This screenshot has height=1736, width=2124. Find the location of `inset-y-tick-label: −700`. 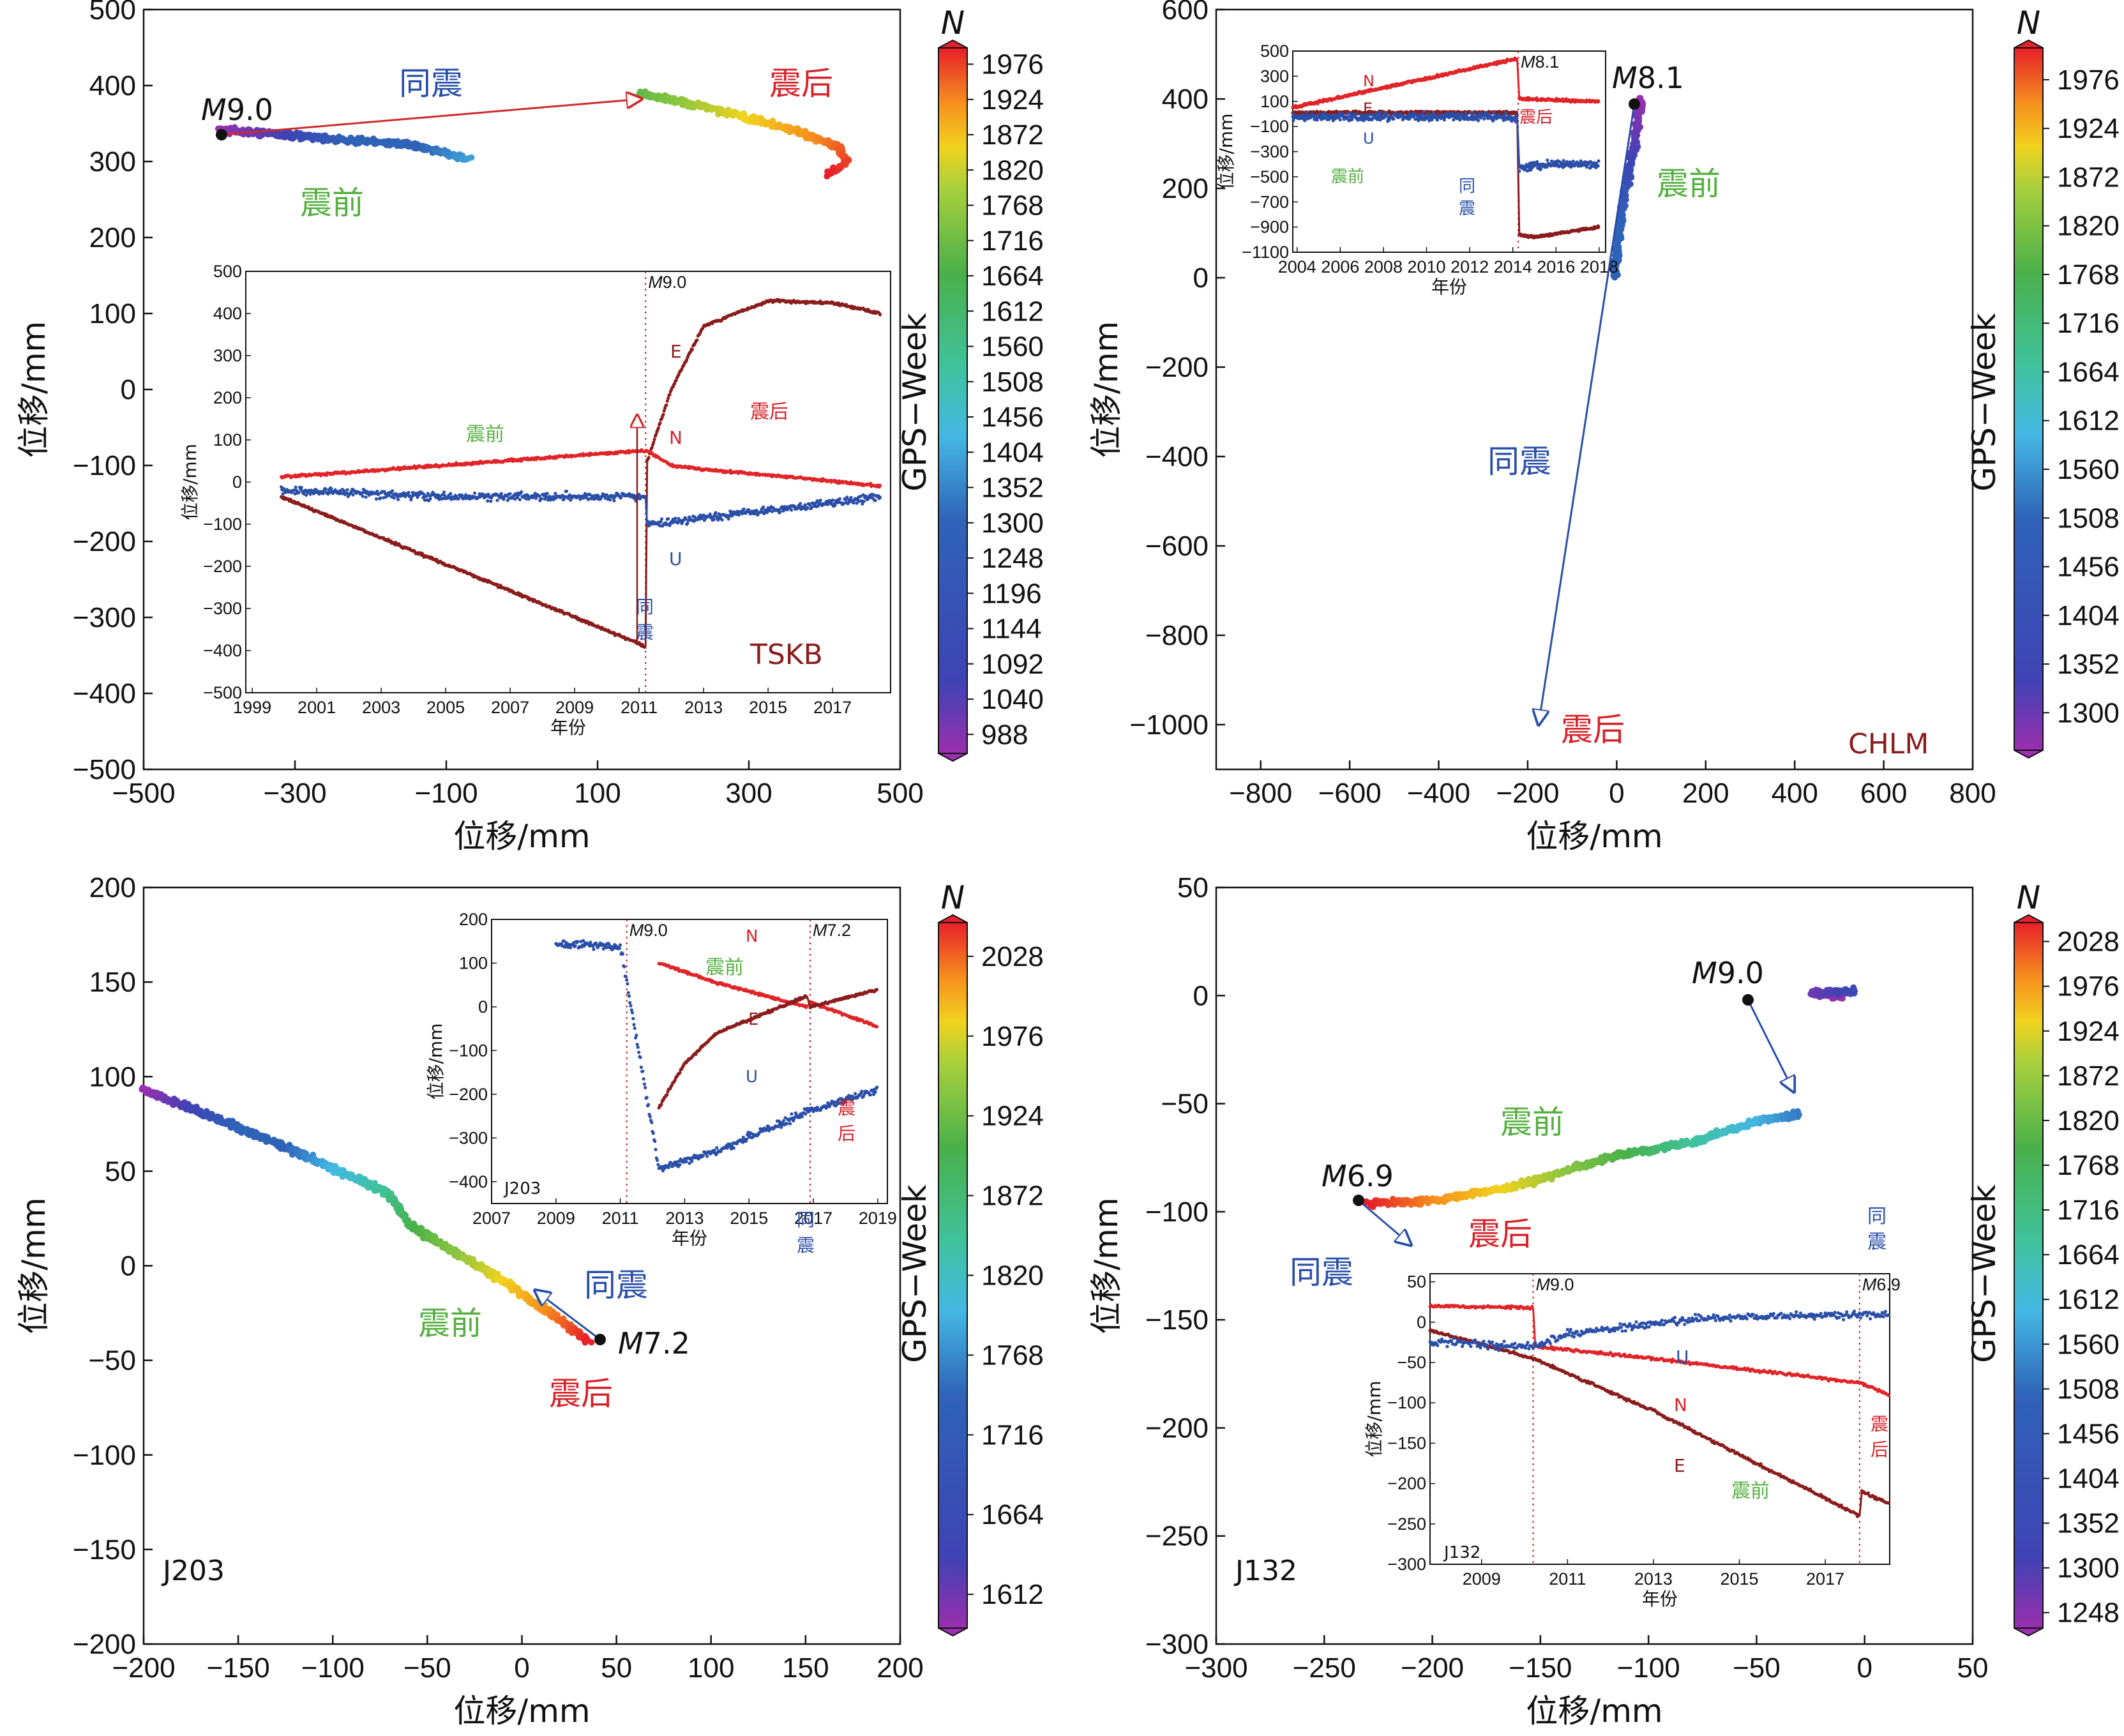

inset-y-tick-label: −700 is located at coordinates (1269, 201).